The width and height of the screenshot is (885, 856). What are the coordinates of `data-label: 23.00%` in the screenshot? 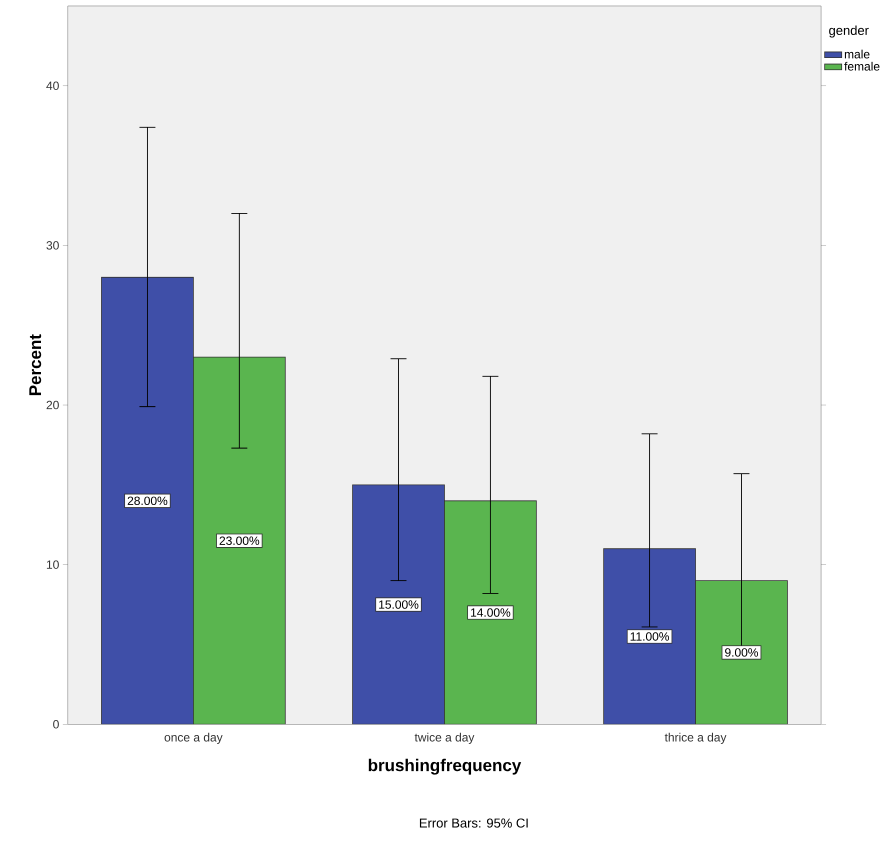 It's located at (240, 540).